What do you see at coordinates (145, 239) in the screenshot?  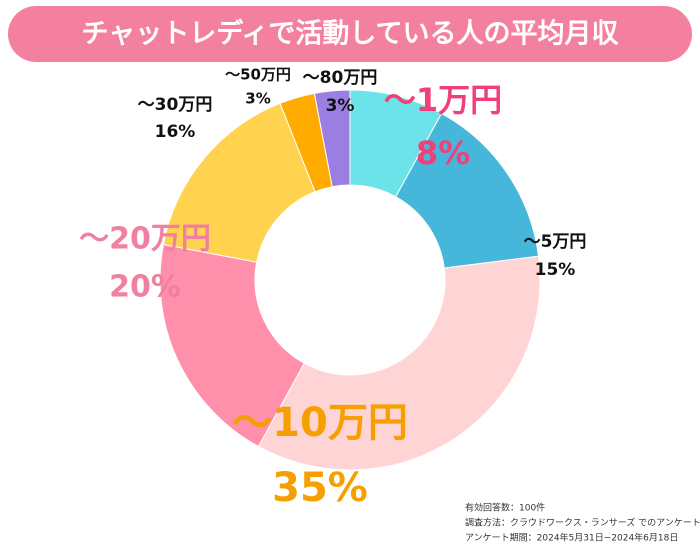 I see `category-label: ～20万円` at bounding box center [145, 239].